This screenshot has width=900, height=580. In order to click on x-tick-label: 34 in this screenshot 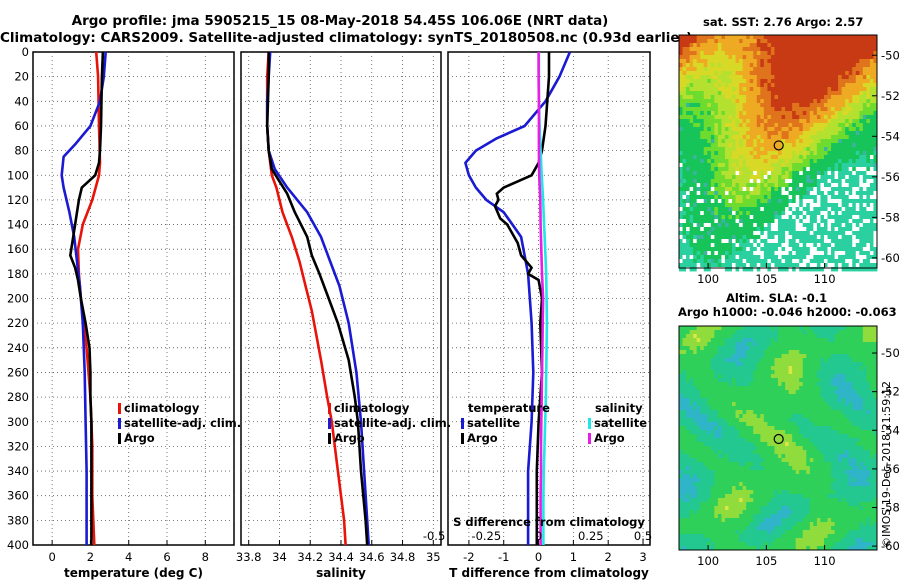, I will do `click(279, 557)`.